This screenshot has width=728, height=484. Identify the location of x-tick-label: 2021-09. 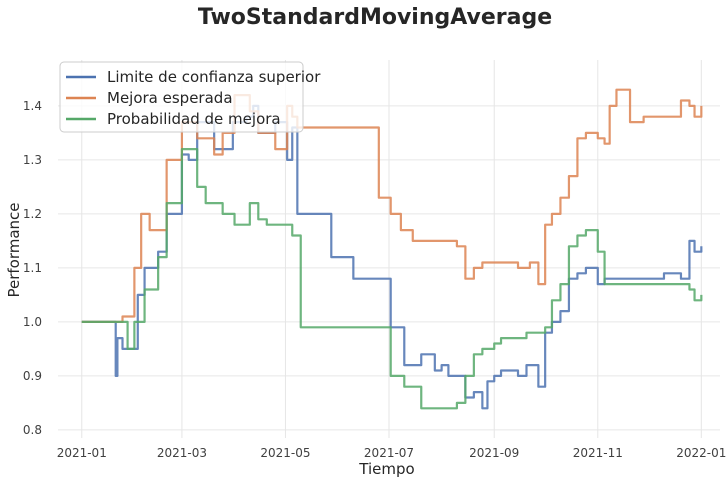
(494, 453).